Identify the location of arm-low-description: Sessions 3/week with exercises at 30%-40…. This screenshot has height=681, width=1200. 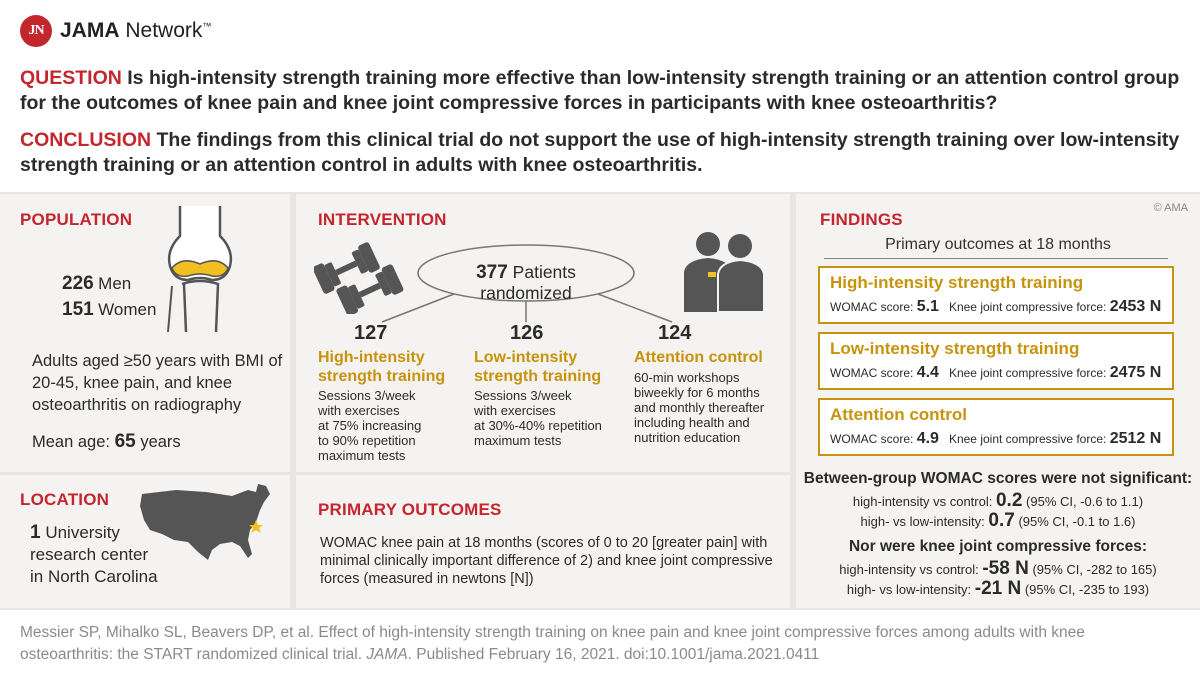
(538, 418).